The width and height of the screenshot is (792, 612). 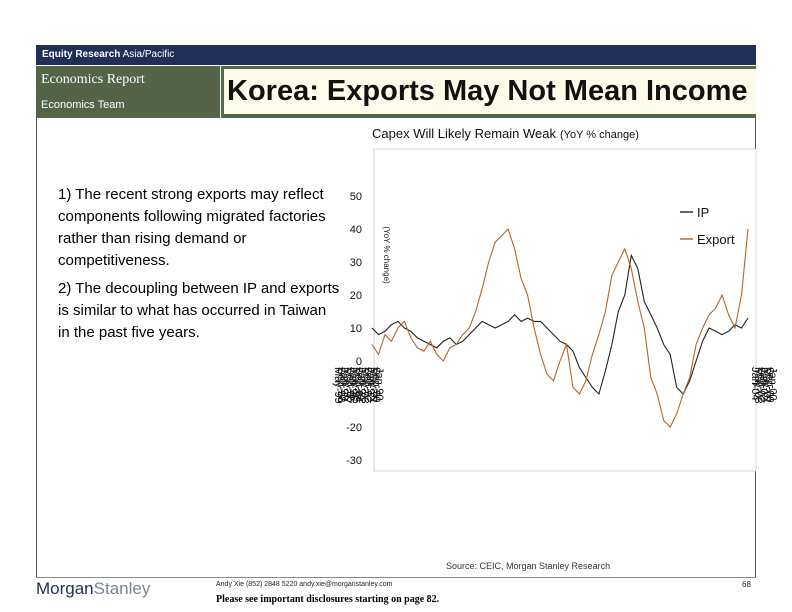 I want to click on page-number: 68, so click(x=746, y=584).